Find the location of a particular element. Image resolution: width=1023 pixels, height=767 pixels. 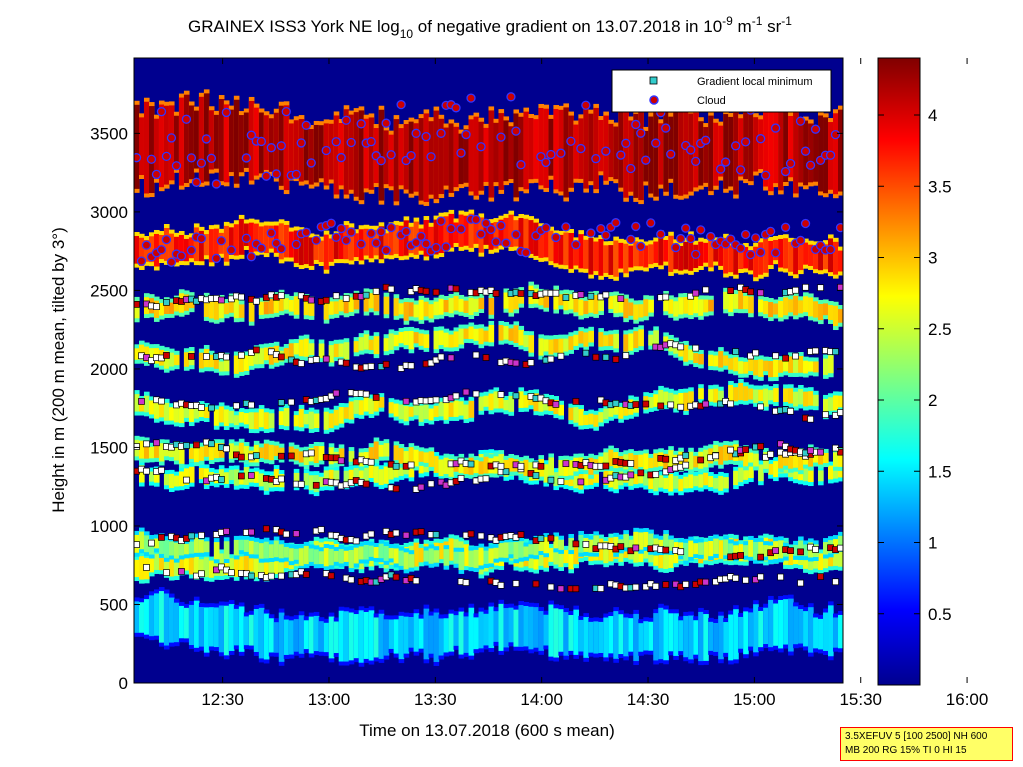

colorbar-tick-label: 4 is located at coordinates (932, 115).